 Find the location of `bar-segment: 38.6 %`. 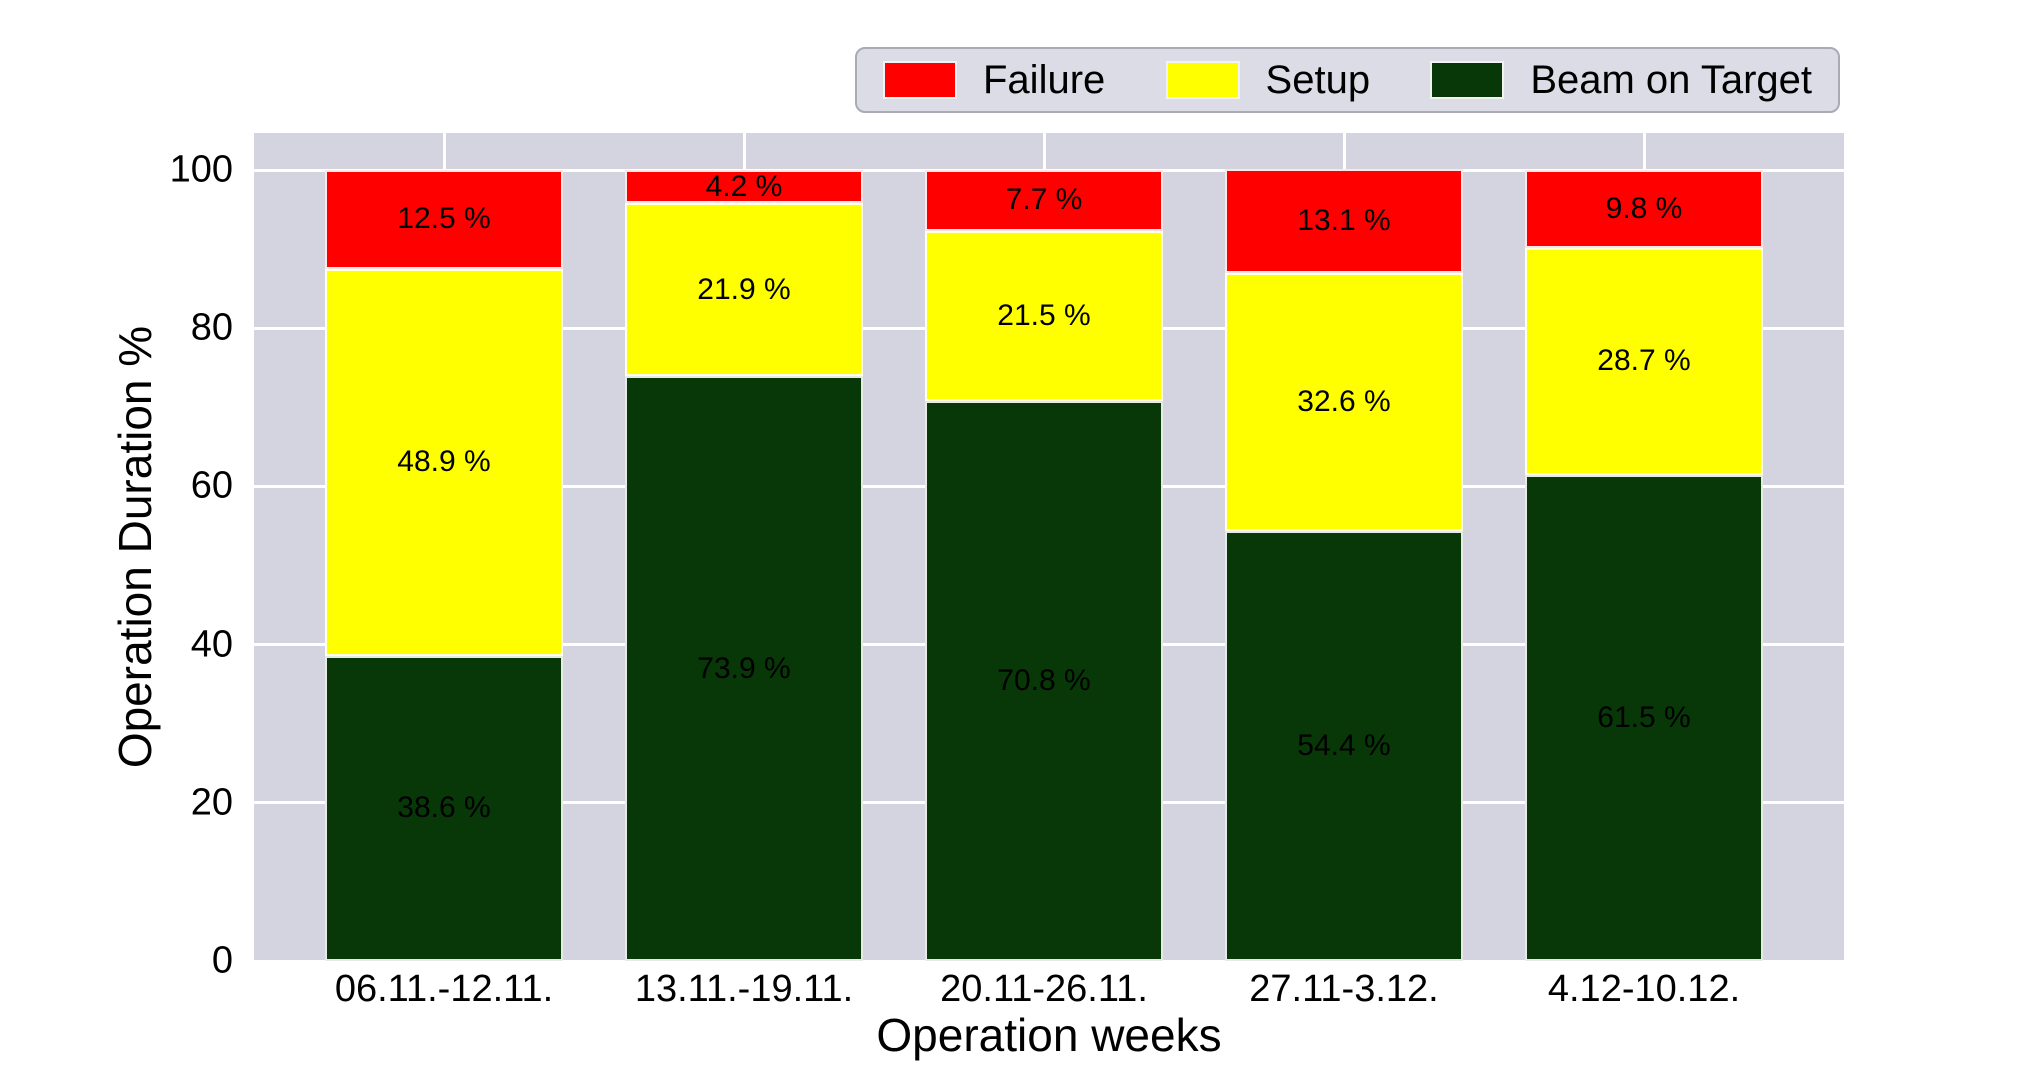

bar-segment: 38.6 % is located at coordinates (444, 808).